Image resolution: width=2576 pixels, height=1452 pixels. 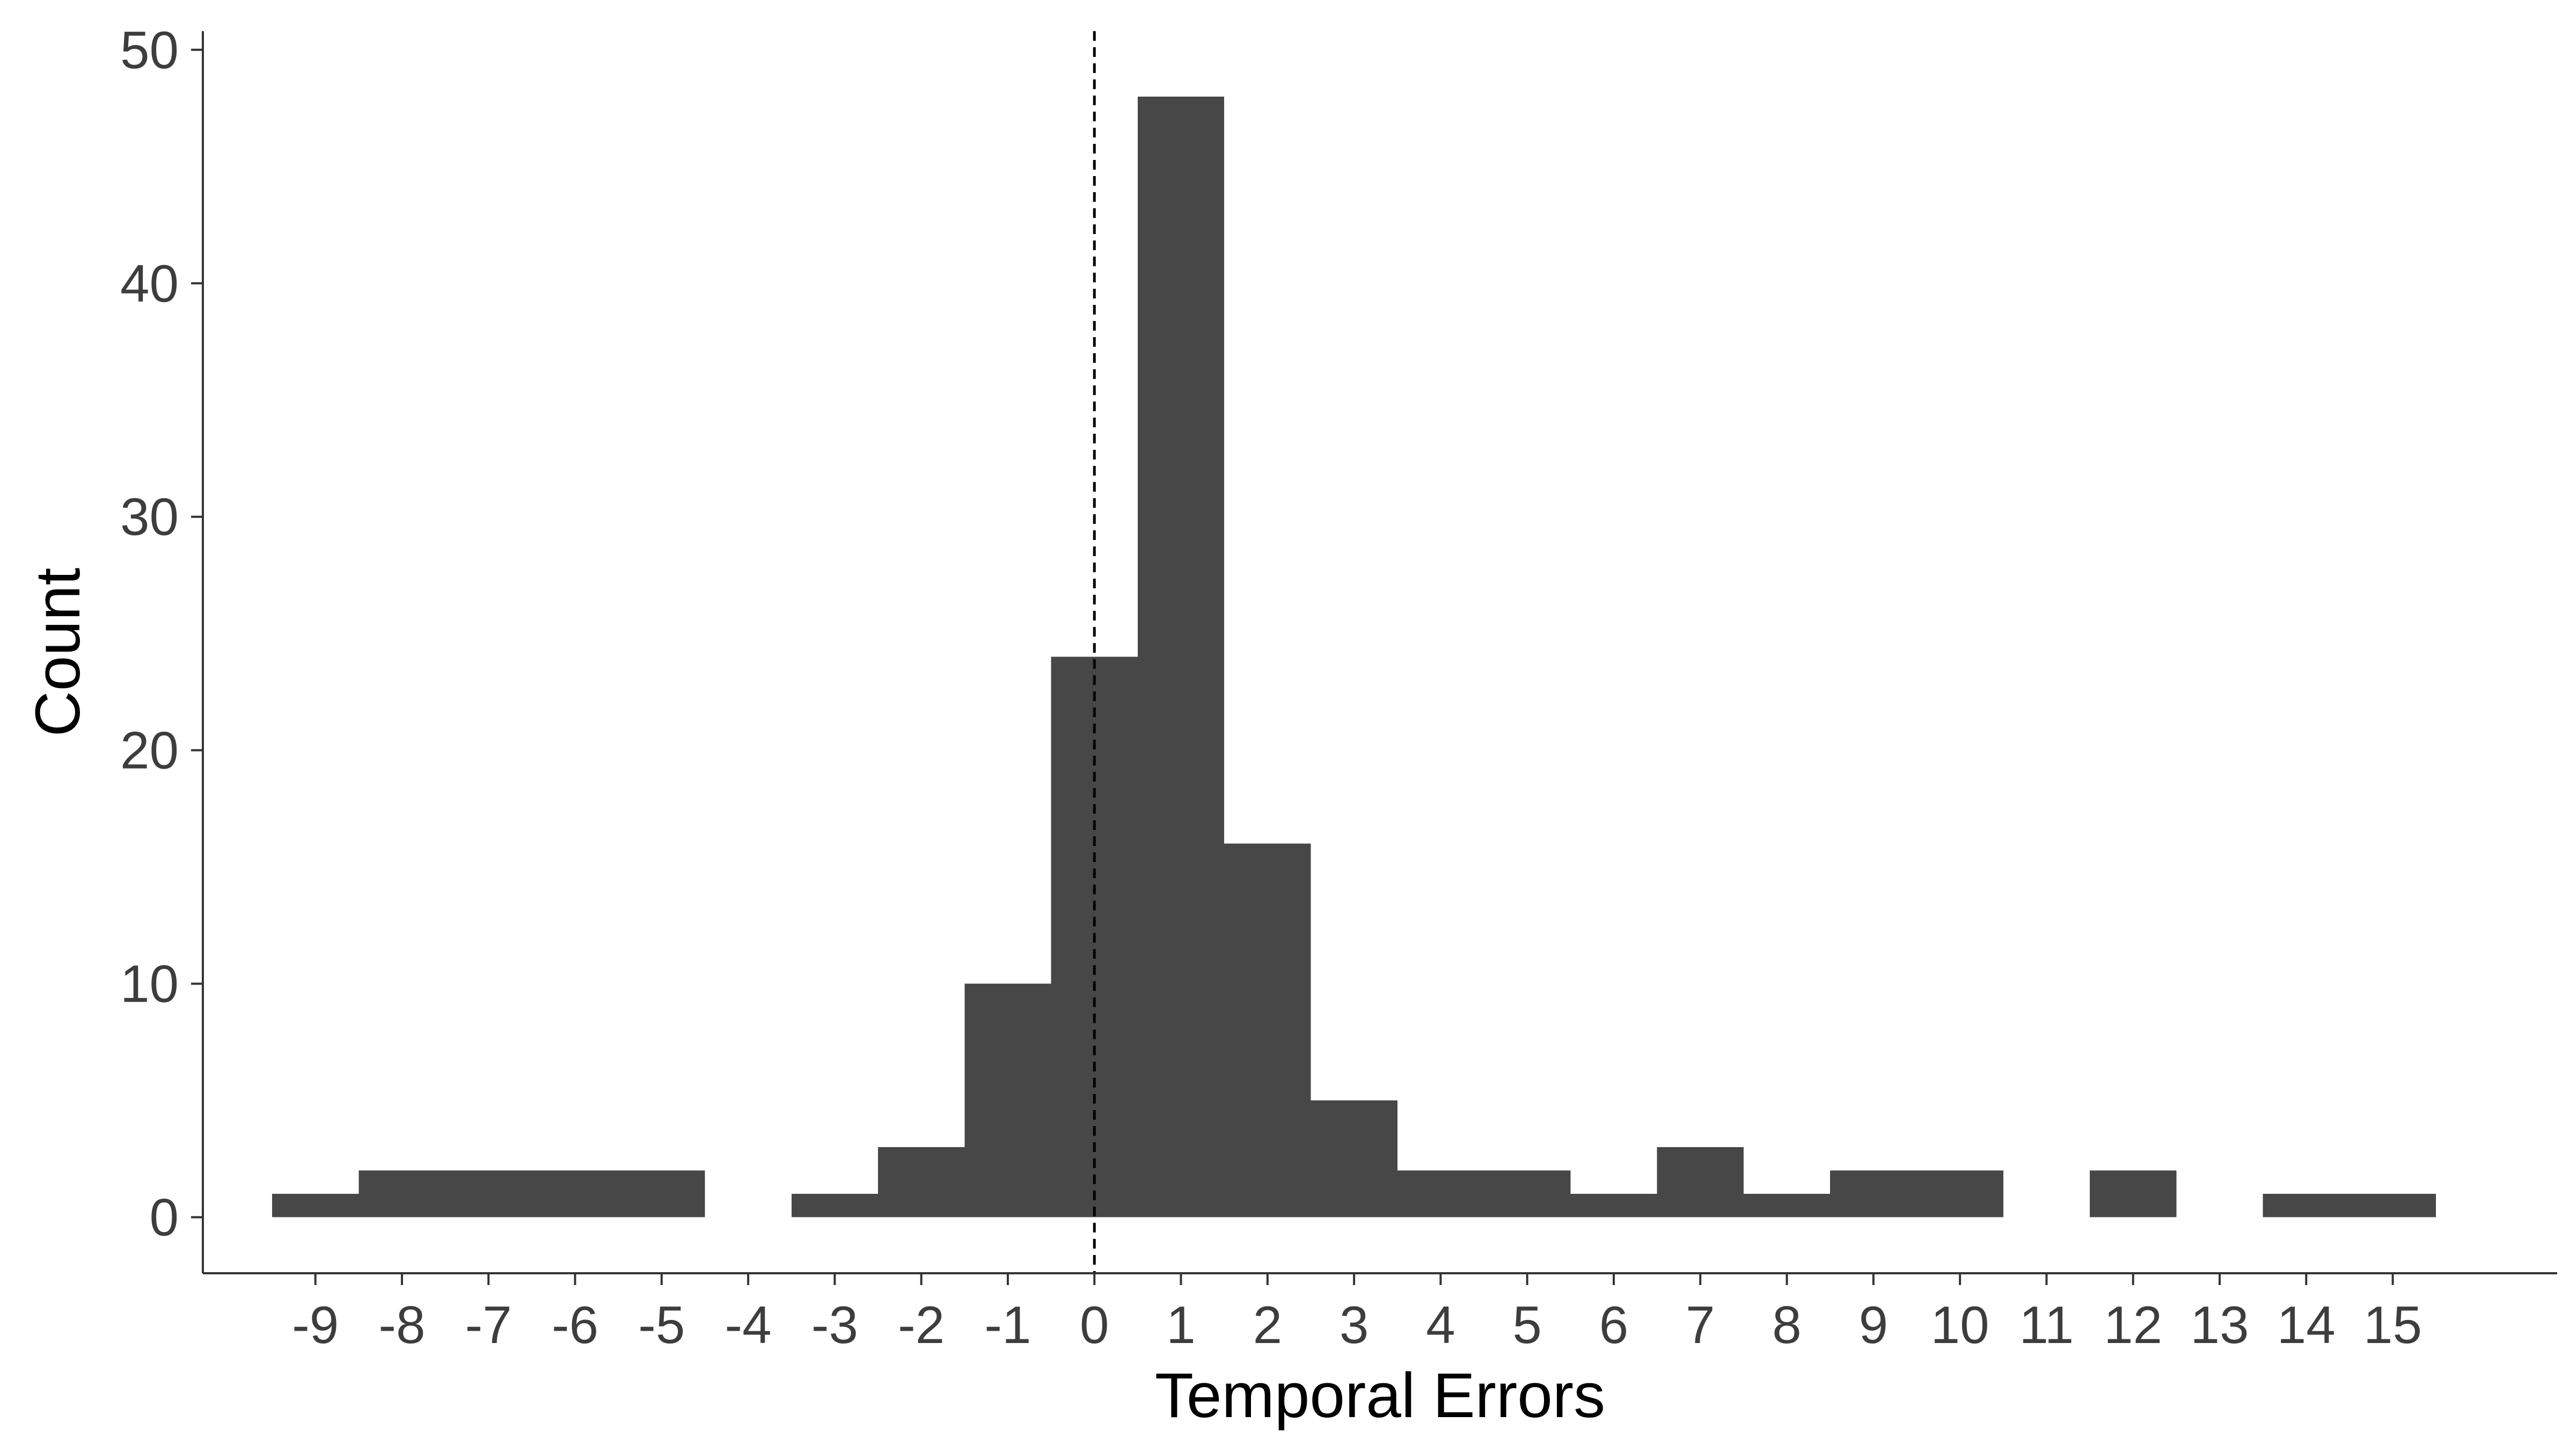 I want to click on x-axis-title: Temporal Errors, so click(x=1380, y=1395).